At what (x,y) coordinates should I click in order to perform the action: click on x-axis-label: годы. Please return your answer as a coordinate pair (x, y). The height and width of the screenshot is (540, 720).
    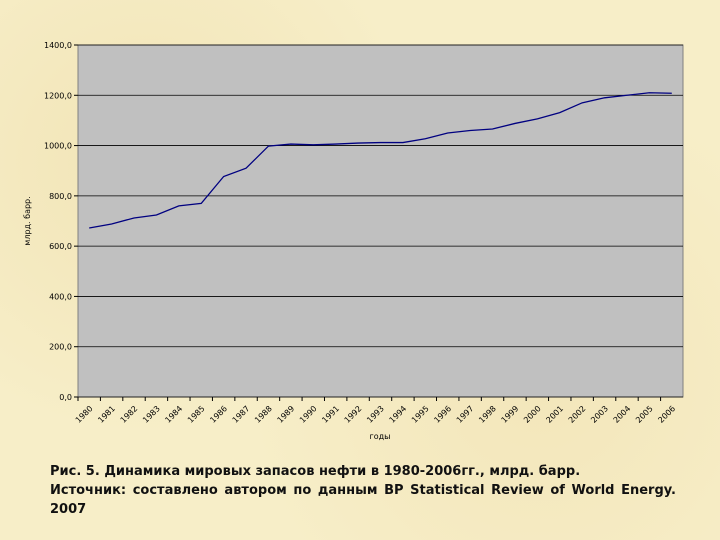
    Looking at the image, I should click on (380, 436).